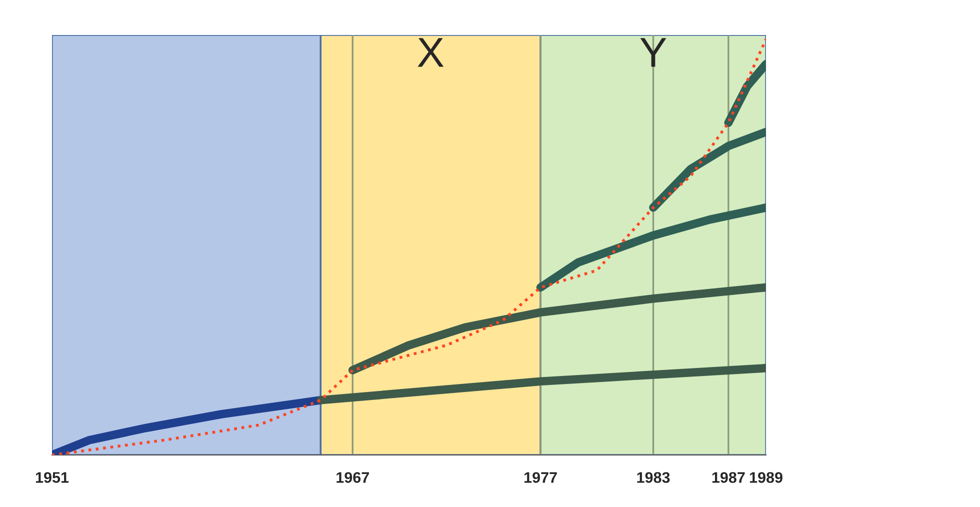  I want to click on x-tick-label: 1951, so click(52, 477).